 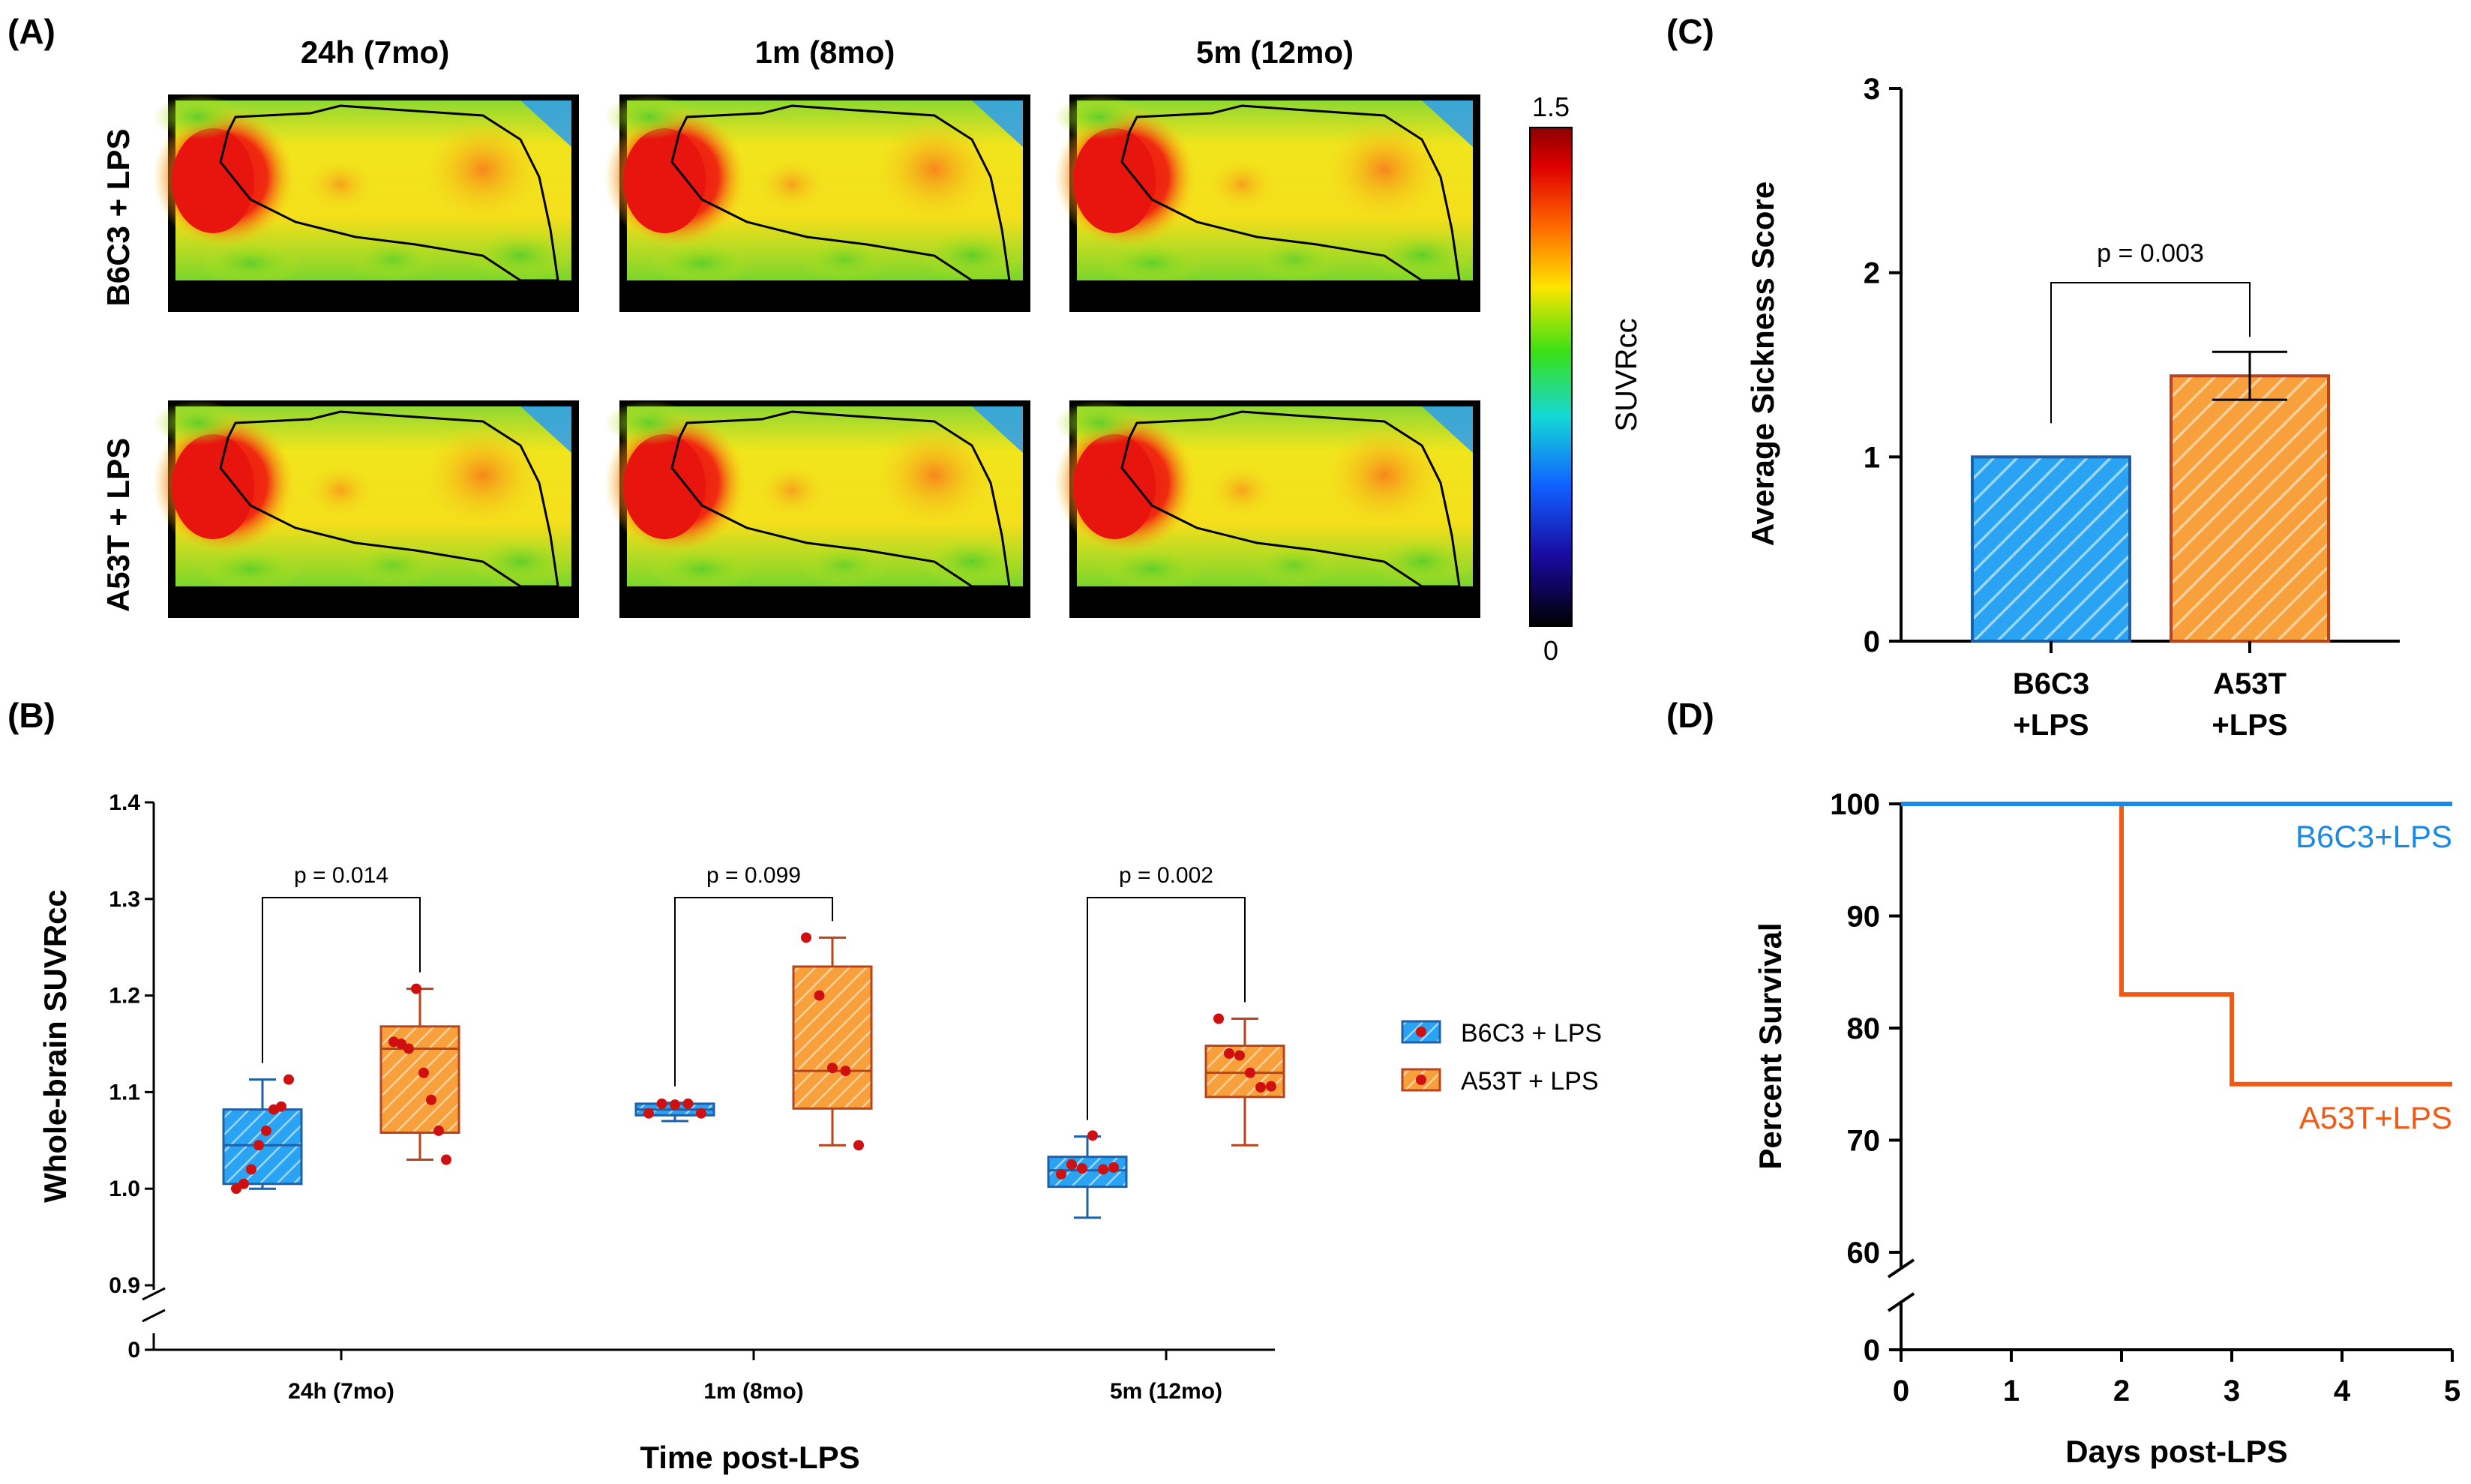 I want to click on y-tick-label: 0.9, so click(x=124, y=1285).